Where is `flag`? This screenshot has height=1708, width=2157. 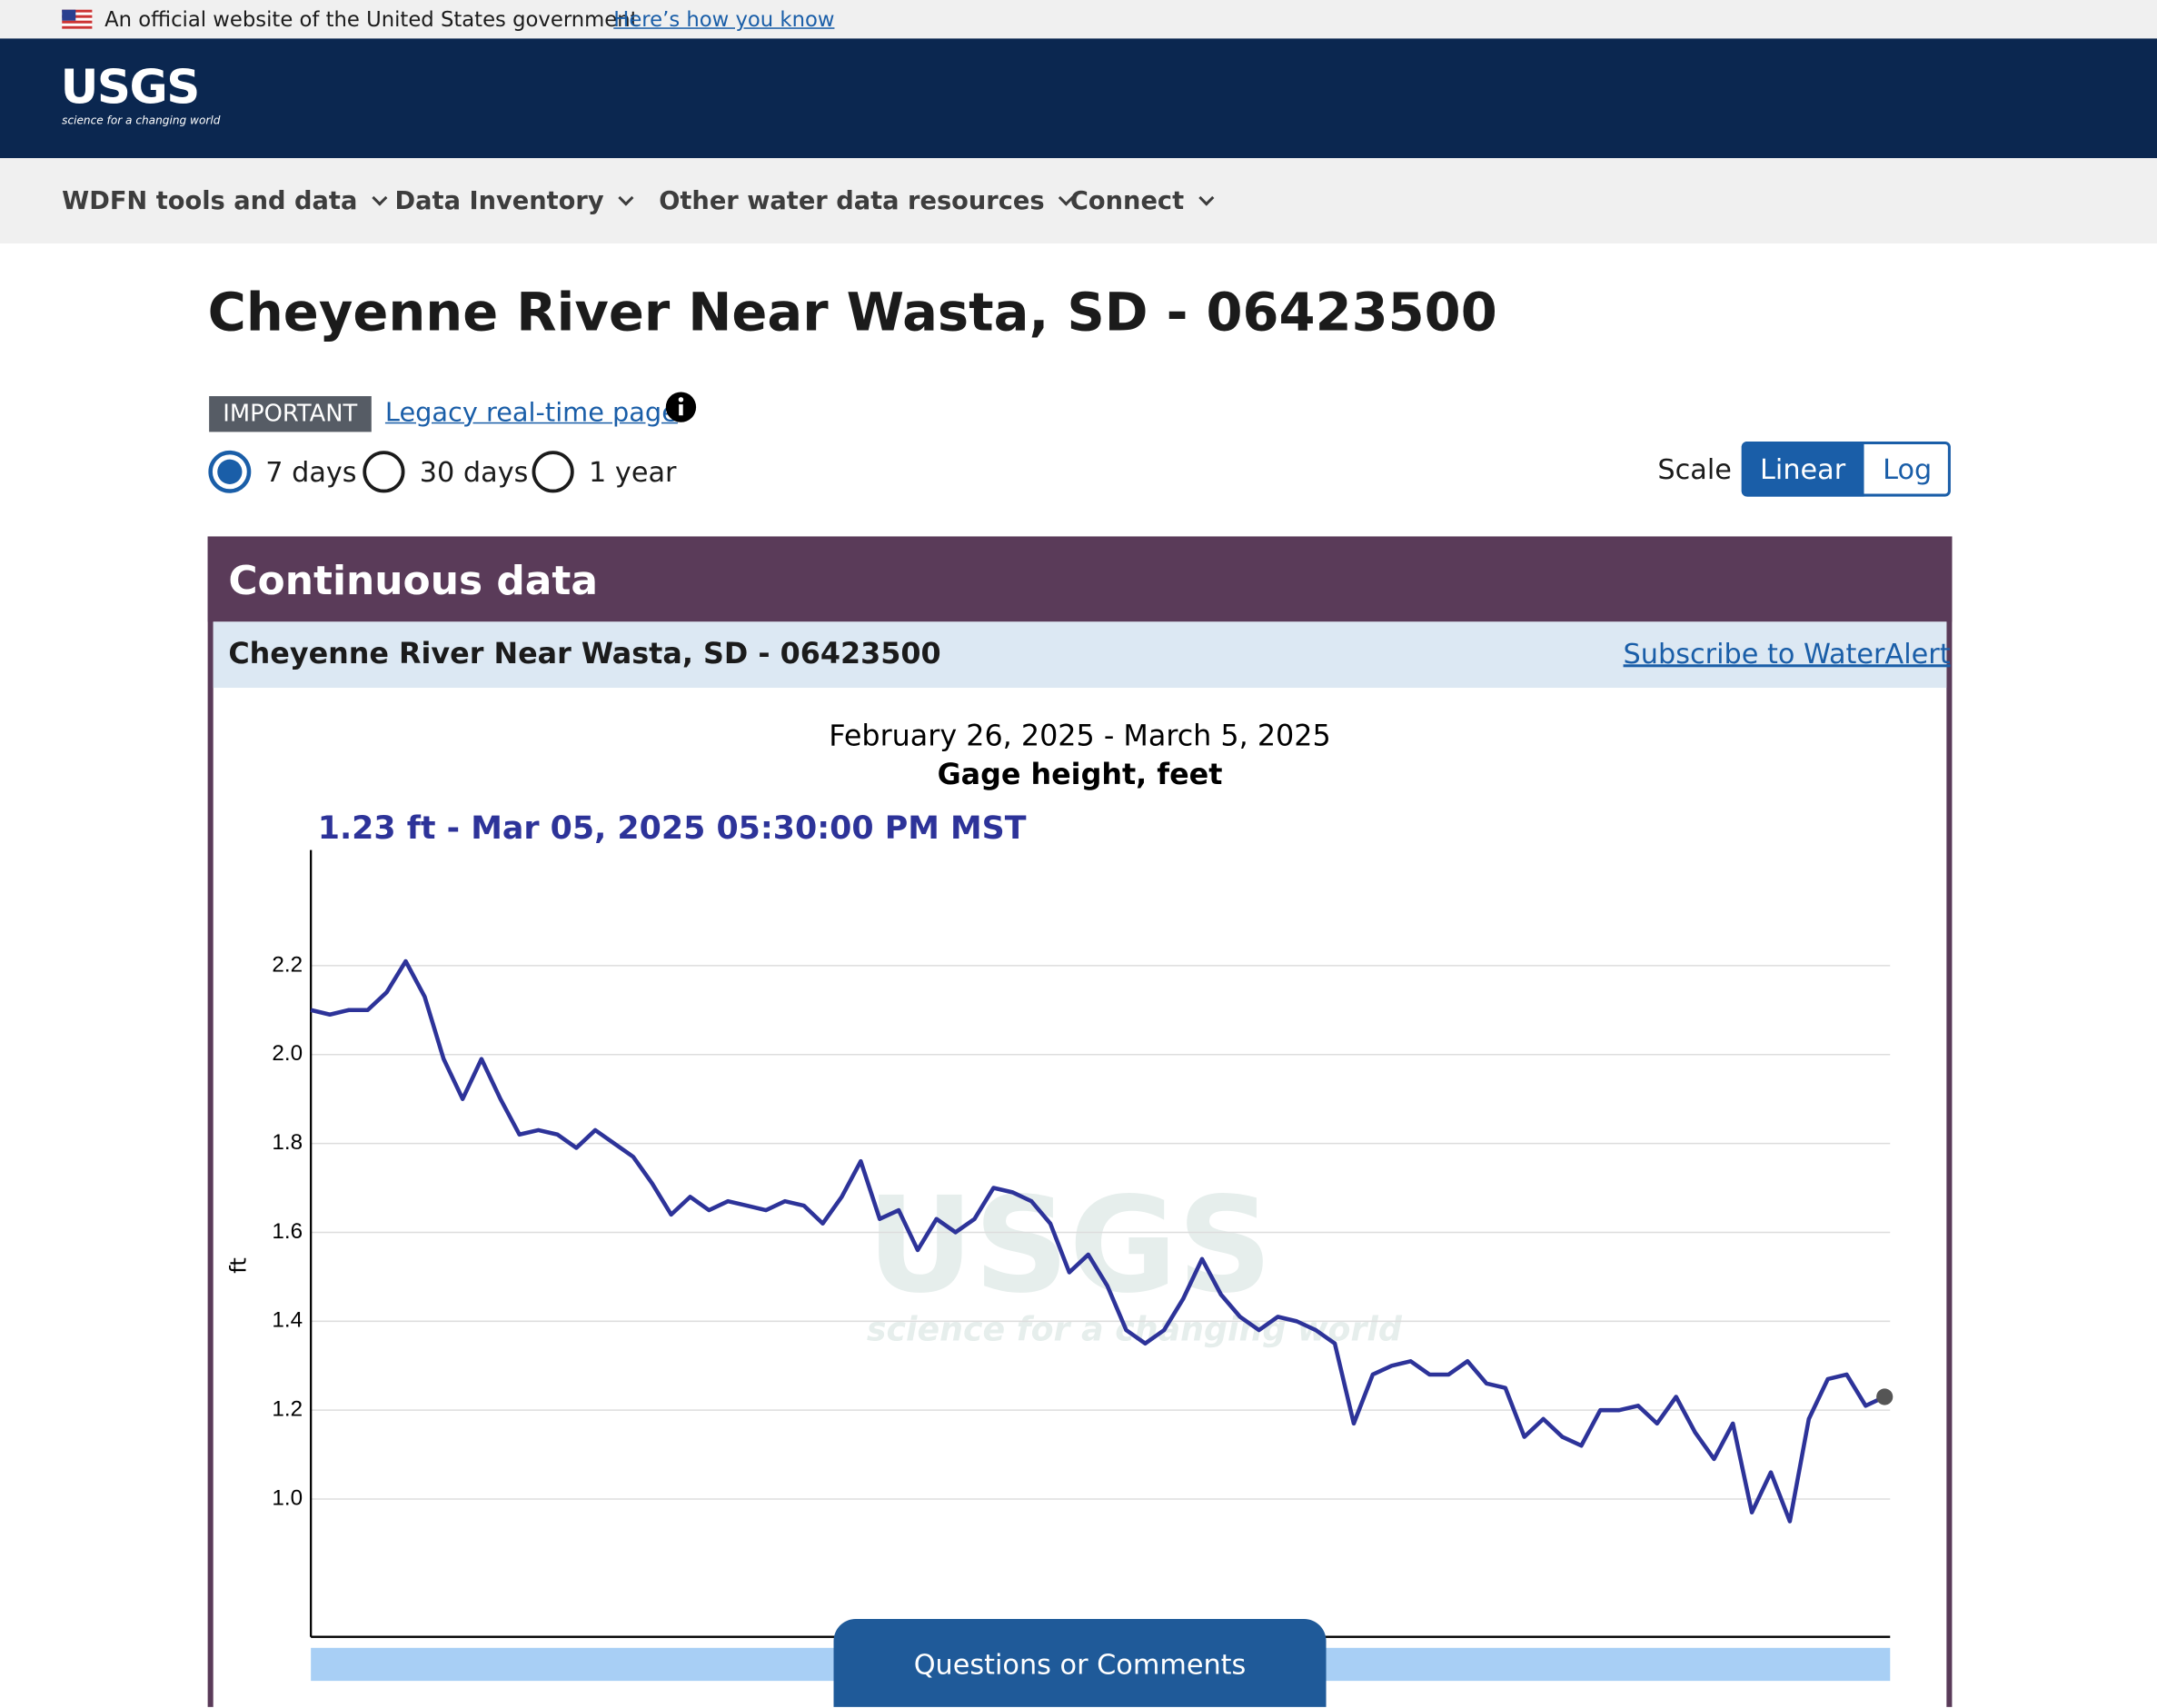
flag is located at coordinates (77, 19).